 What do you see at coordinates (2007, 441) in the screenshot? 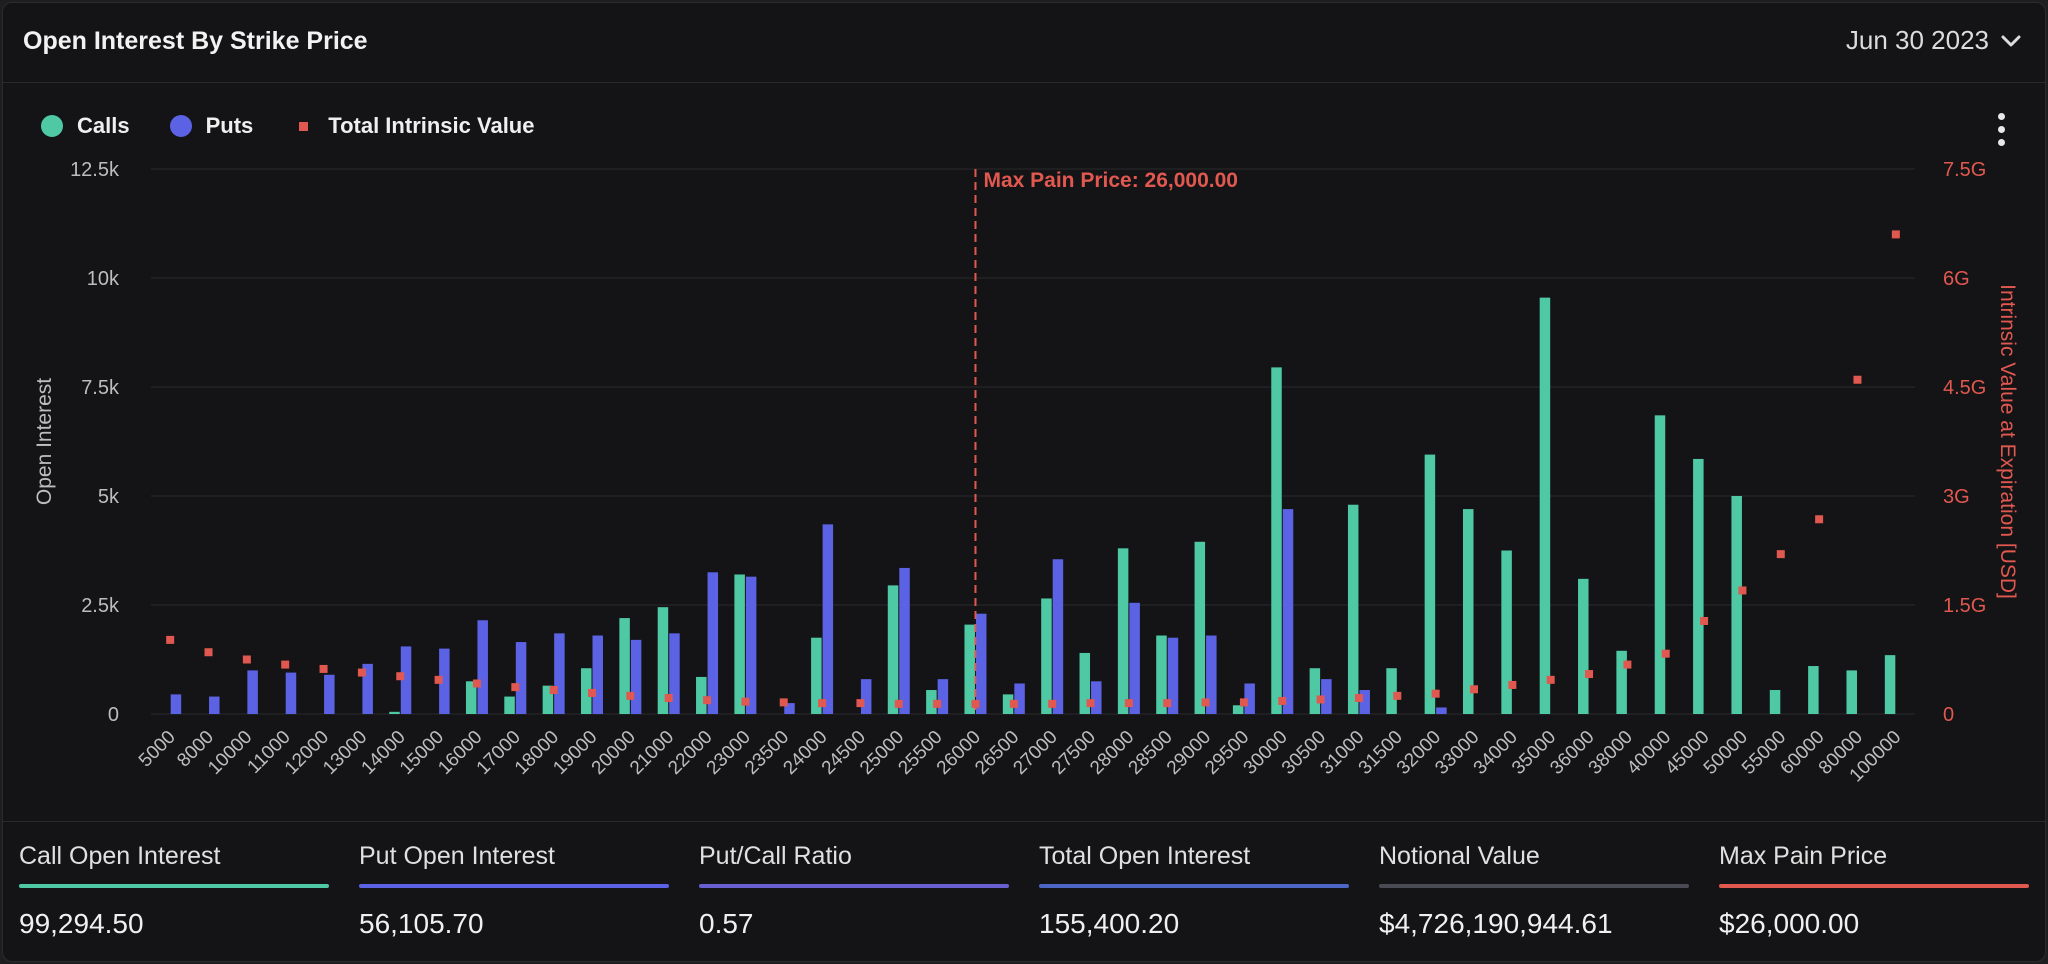
I see `y2-axis-label: Intrinsic Value at Expiration [USD]` at bounding box center [2007, 441].